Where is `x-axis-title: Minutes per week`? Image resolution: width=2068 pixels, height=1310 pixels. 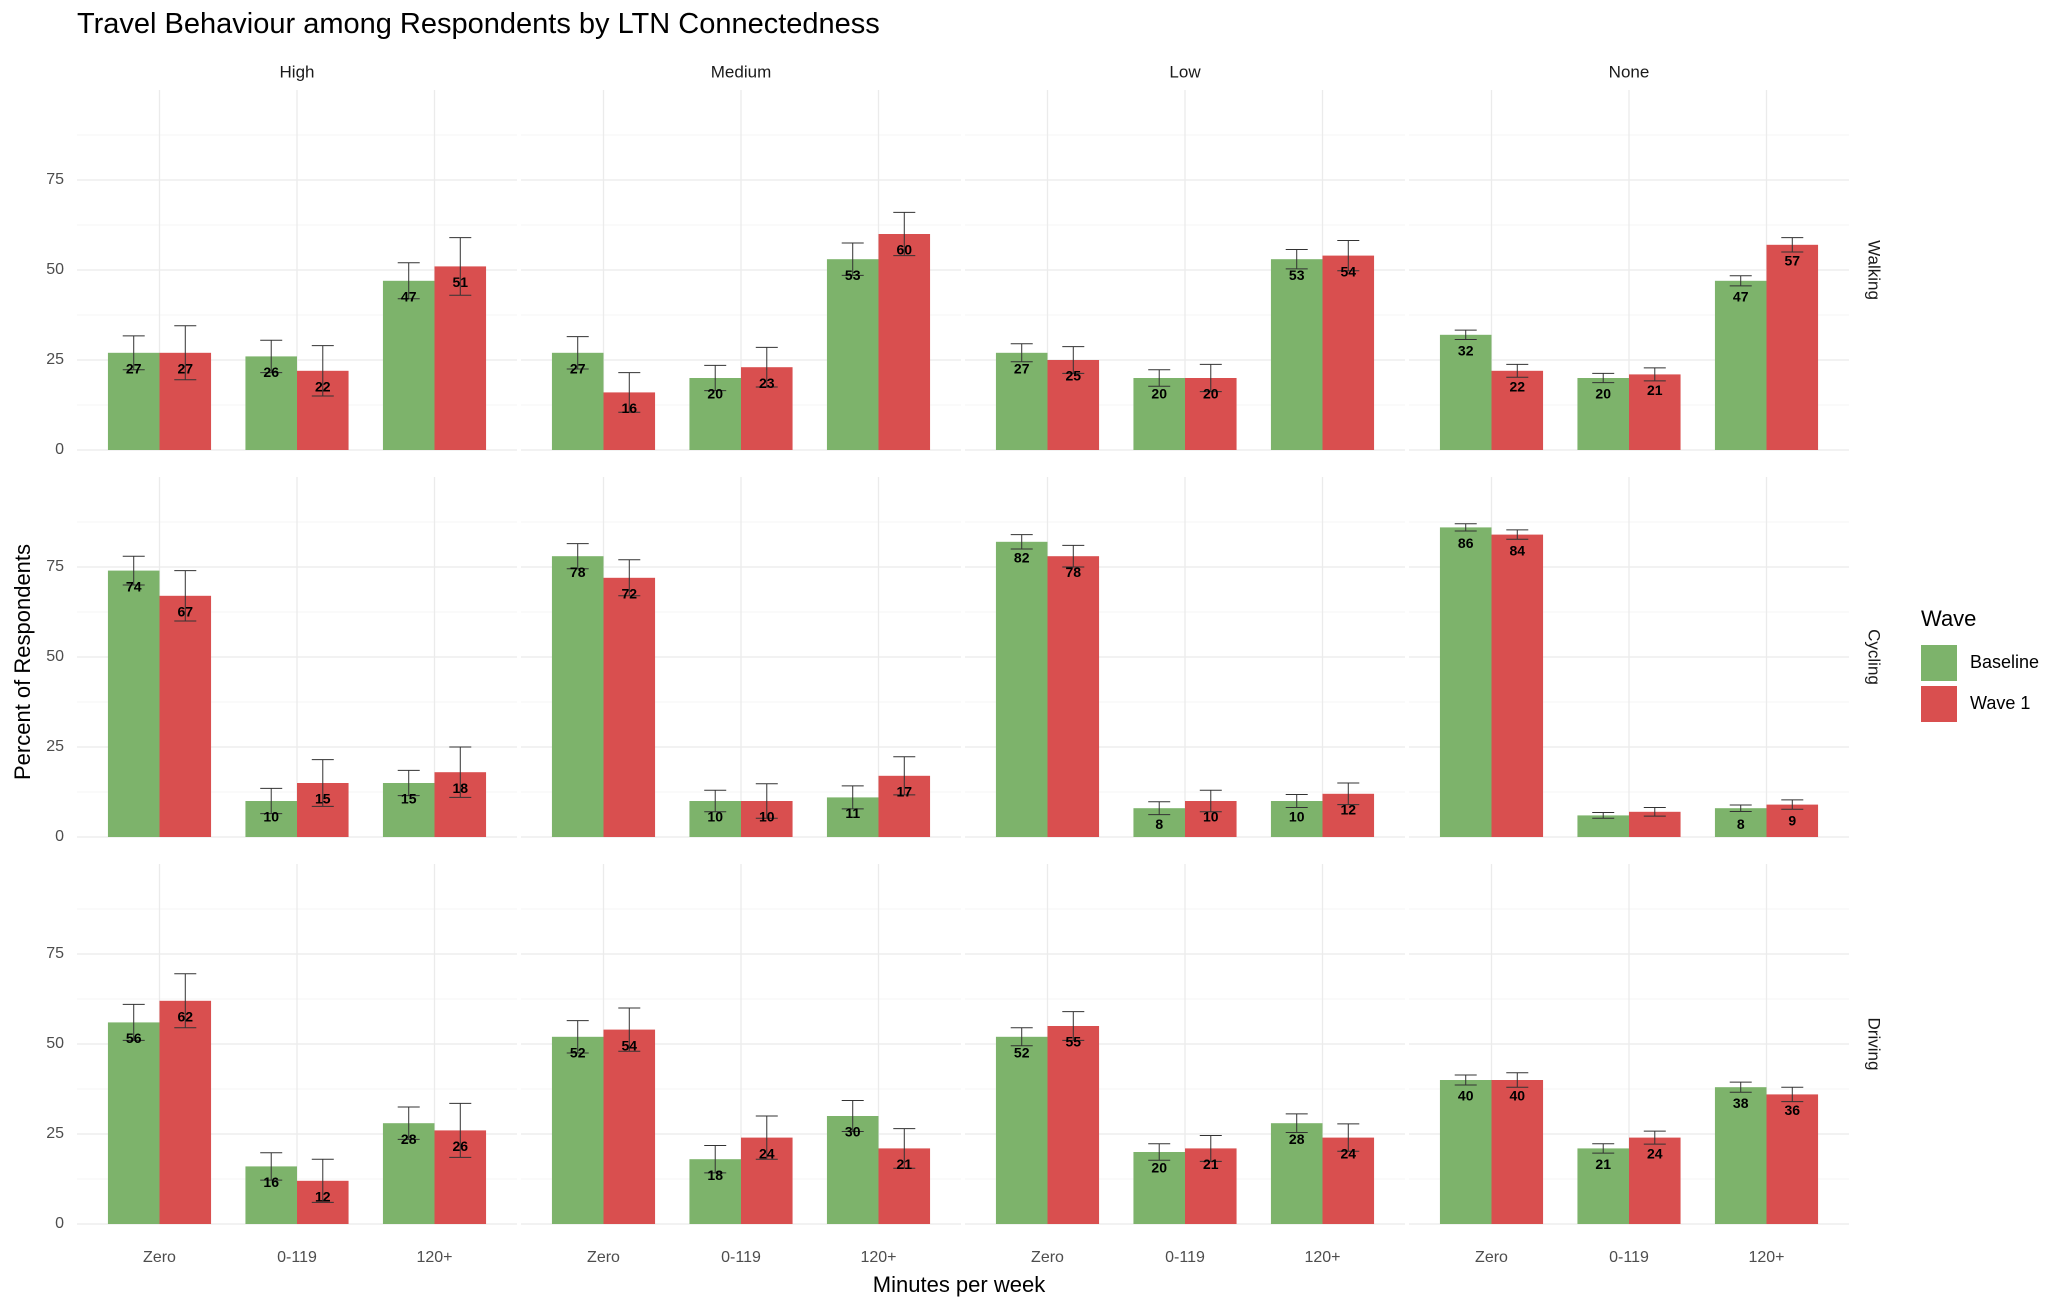 x-axis-title: Minutes per week is located at coordinates (959, 1284).